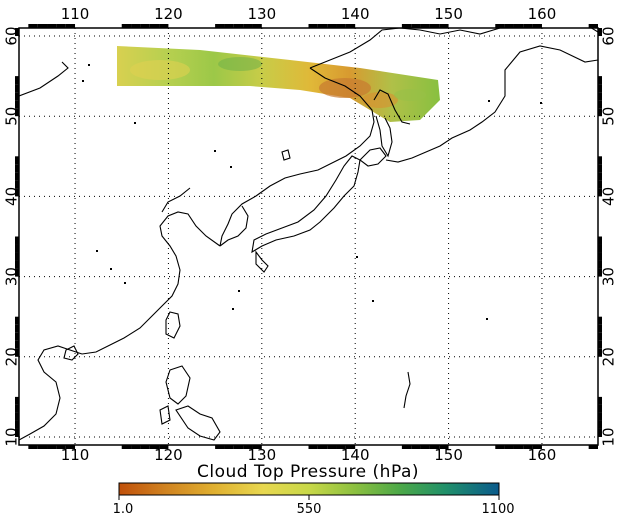 This screenshot has width=625, height=522. I want to click on lat-label-left: 30, so click(12, 276).